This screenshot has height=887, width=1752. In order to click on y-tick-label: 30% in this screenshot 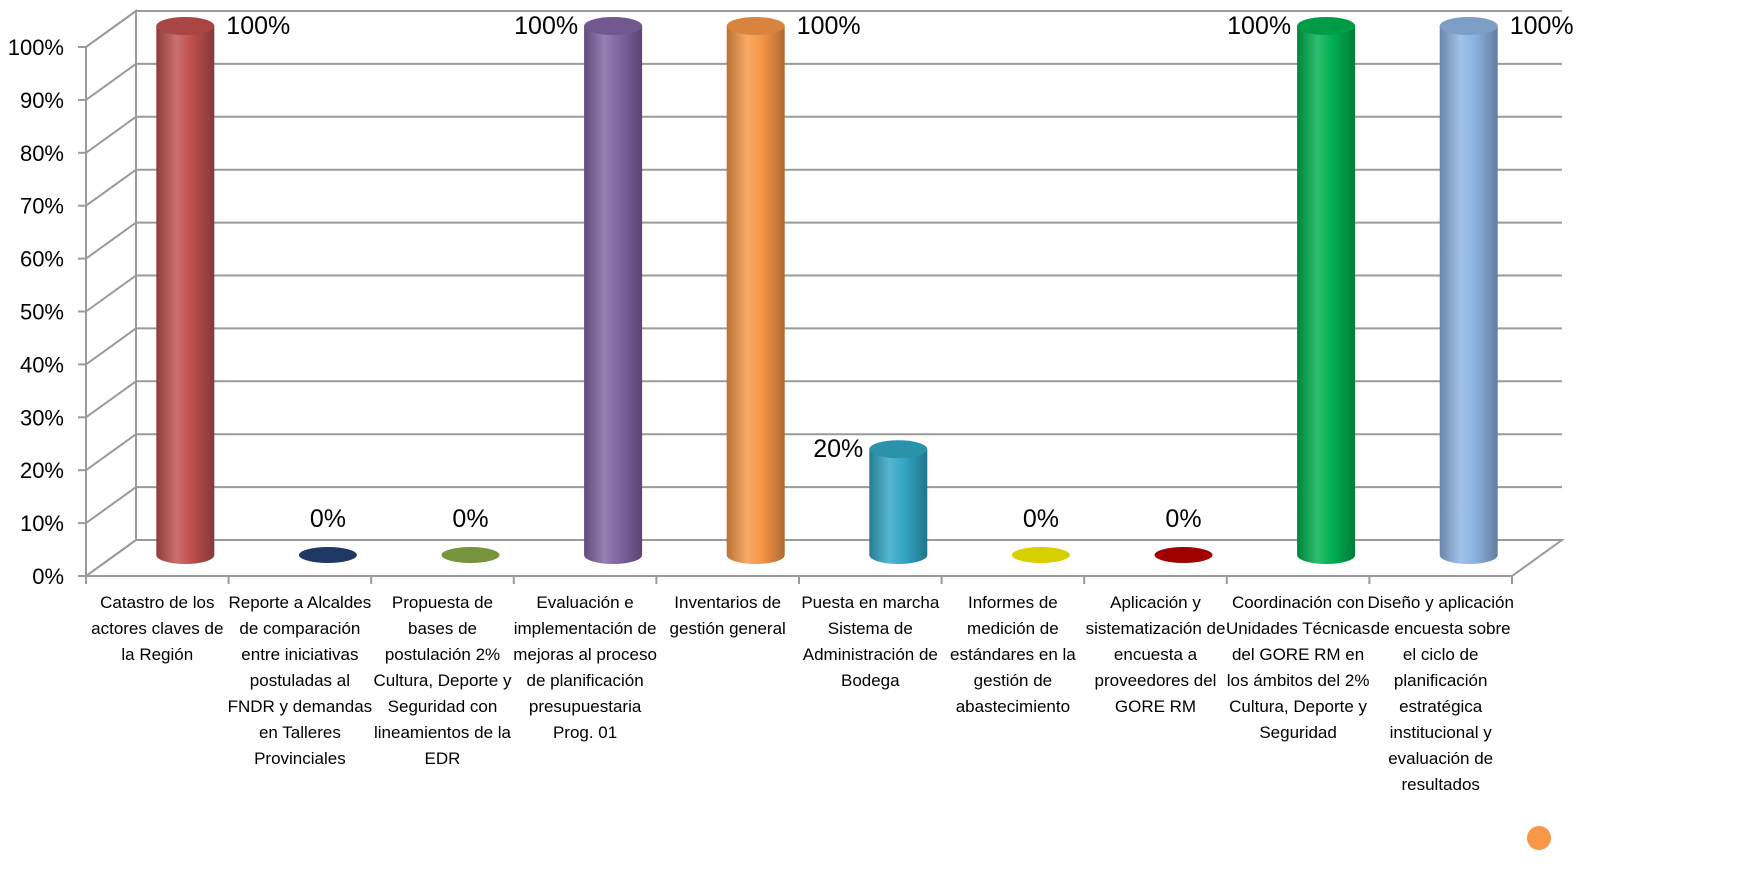, I will do `click(42, 417)`.